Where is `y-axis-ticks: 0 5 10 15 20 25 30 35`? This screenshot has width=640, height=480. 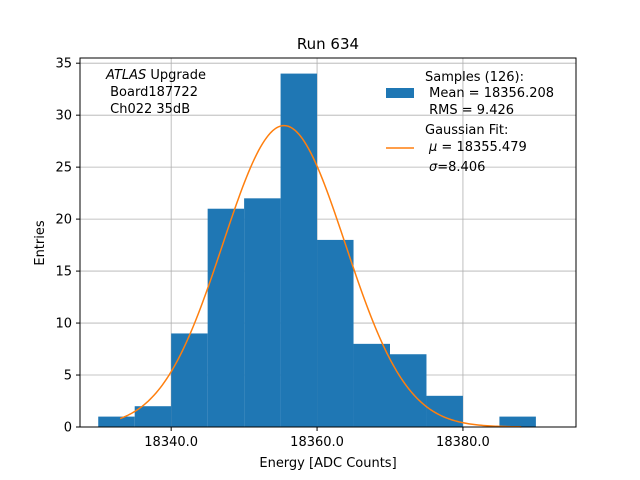
y-axis-ticks: 0 5 10 15 20 25 30 35 is located at coordinates (67, 246).